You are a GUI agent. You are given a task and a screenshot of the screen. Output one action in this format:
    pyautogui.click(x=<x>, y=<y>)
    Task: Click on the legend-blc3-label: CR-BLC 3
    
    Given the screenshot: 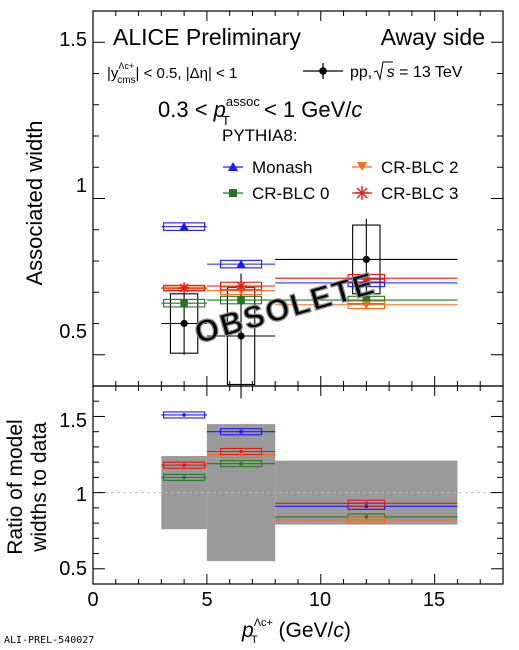 What is the action you would take?
    pyautogui.click(x=419, y=193)
    